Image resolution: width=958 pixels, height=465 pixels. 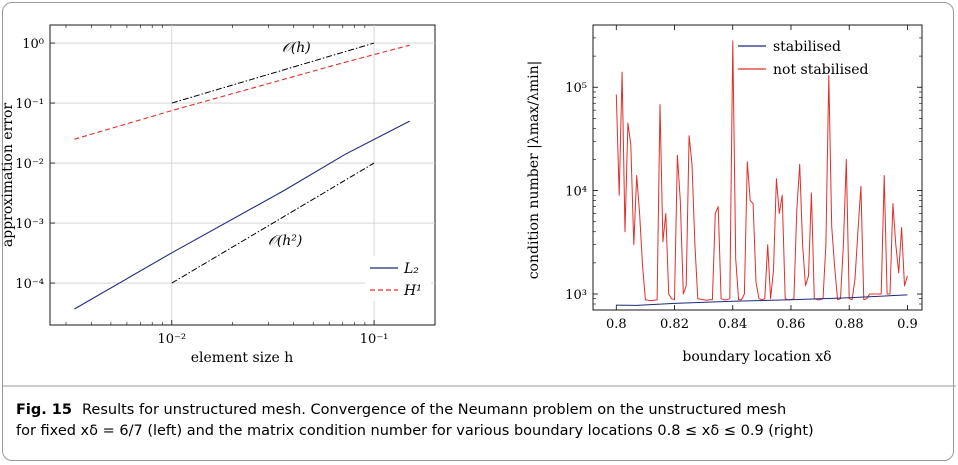 I want to click on right-x-tick-label: 0.86, so click(x=791, y=324).